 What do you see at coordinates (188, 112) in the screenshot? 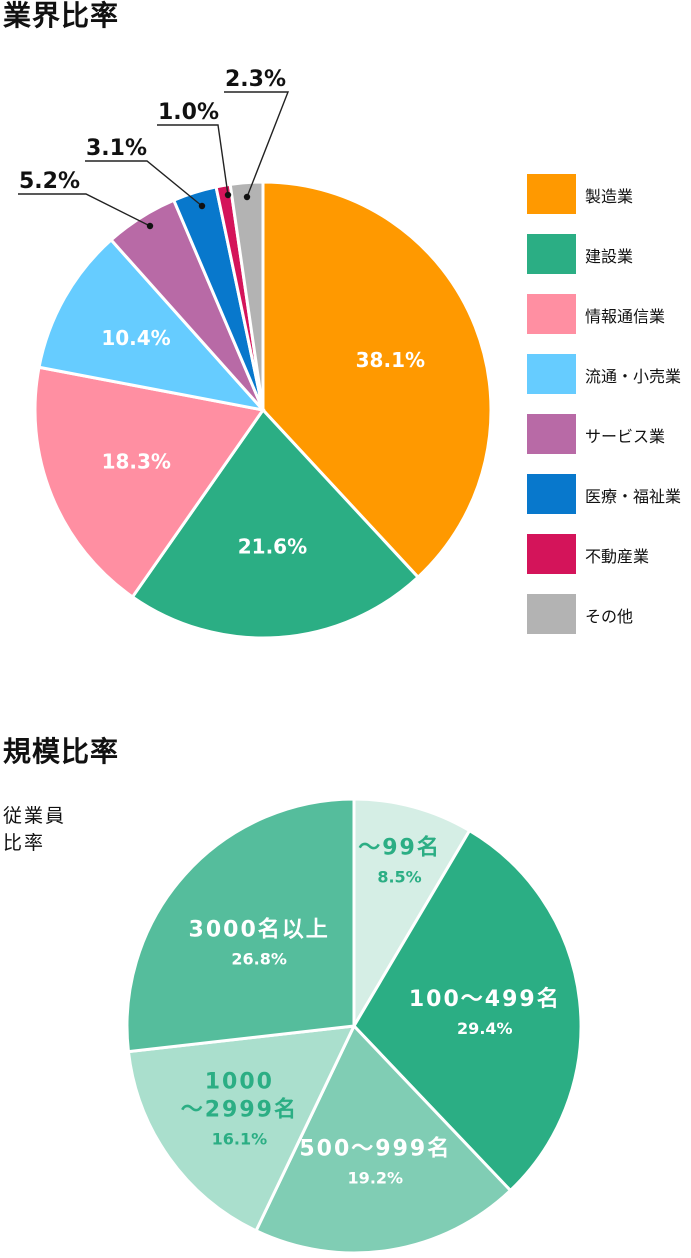
I see `industry-callout-value-label: 1.0%` at bounding box center [188, 112].